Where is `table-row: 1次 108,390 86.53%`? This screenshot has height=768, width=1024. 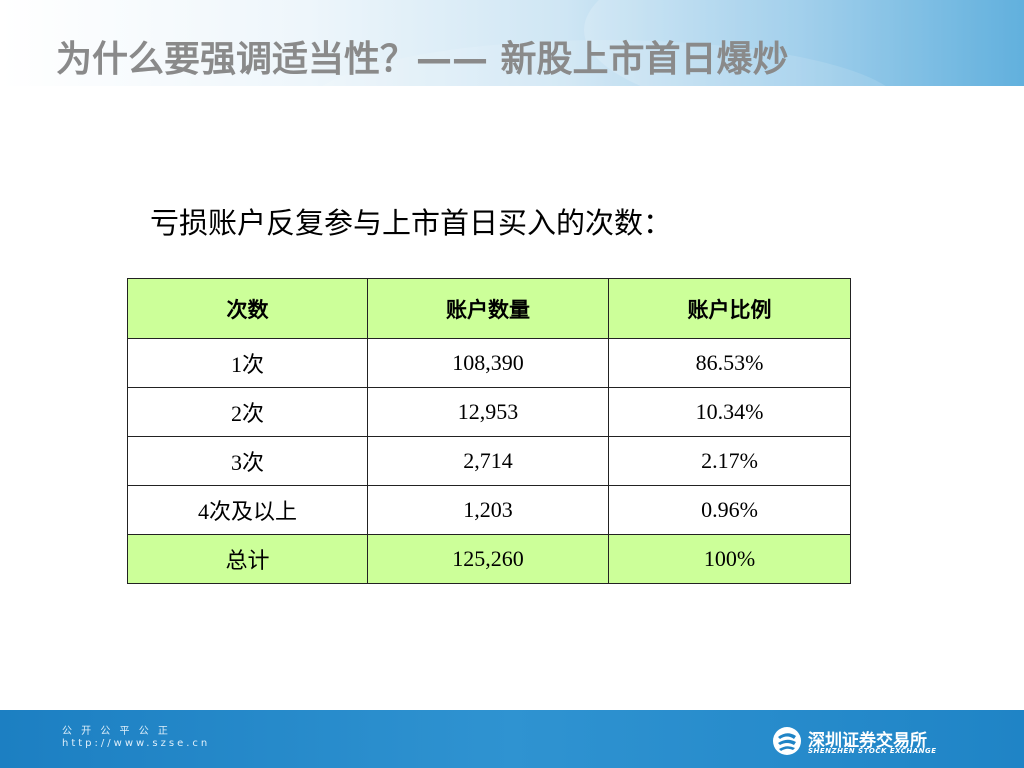 table-row: 1次 108,390 86.53% is located at coordinates (489, 363).